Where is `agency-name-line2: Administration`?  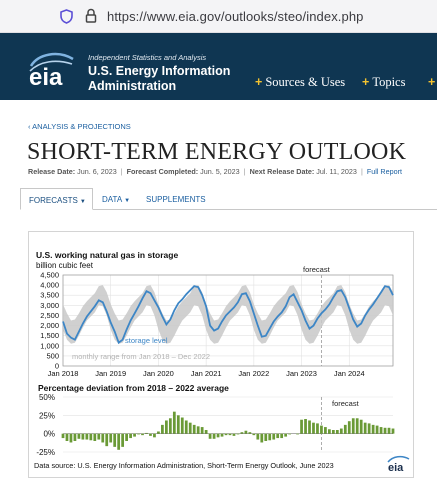
agency-name-line2: Administration is located at coordinates (132, 86).